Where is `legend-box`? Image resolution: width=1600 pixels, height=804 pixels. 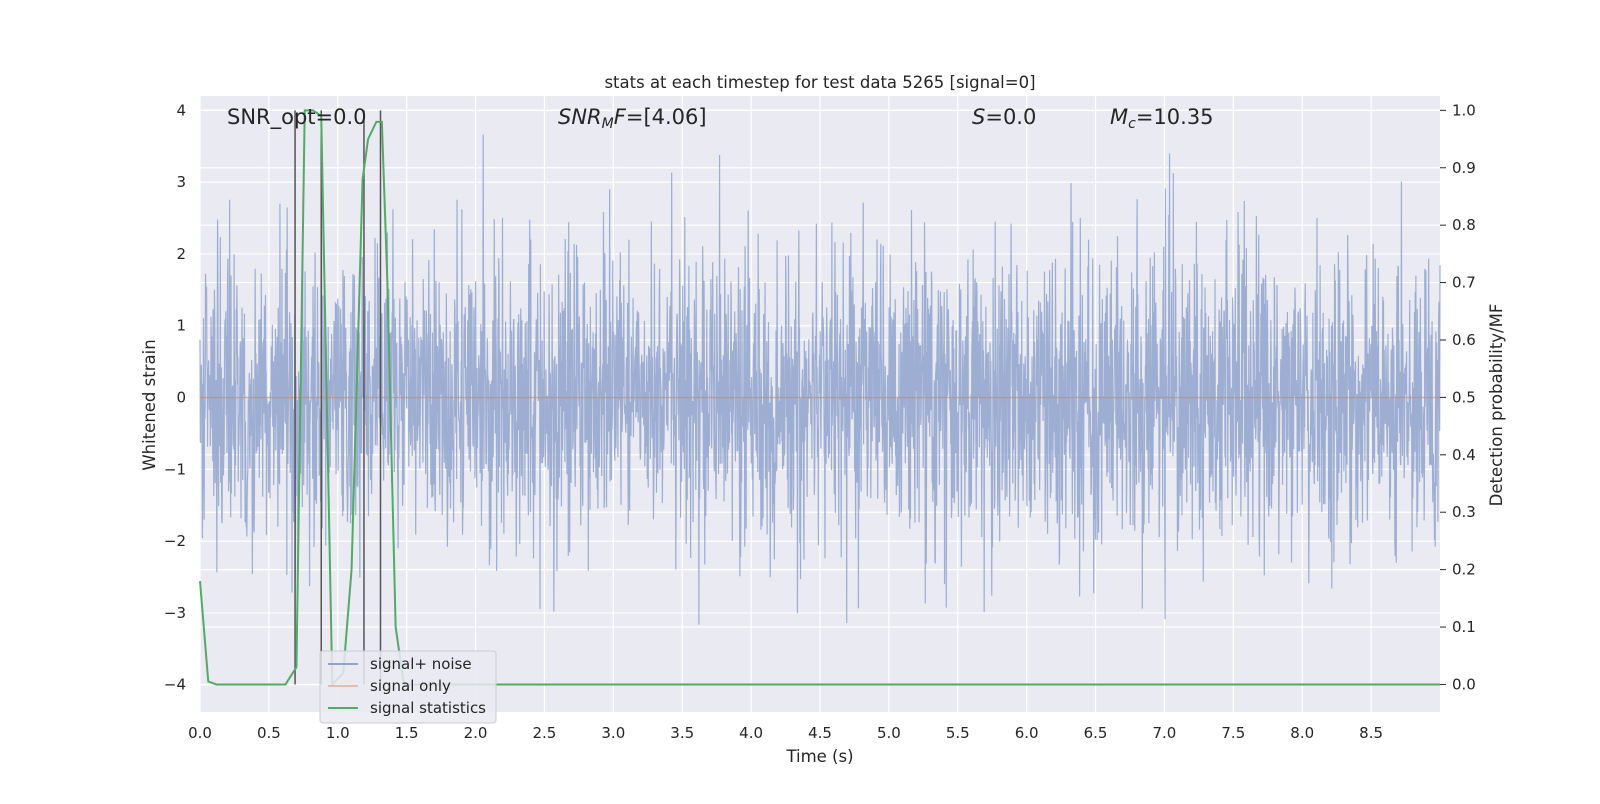
legend-box is located at coordinates (408, 687).